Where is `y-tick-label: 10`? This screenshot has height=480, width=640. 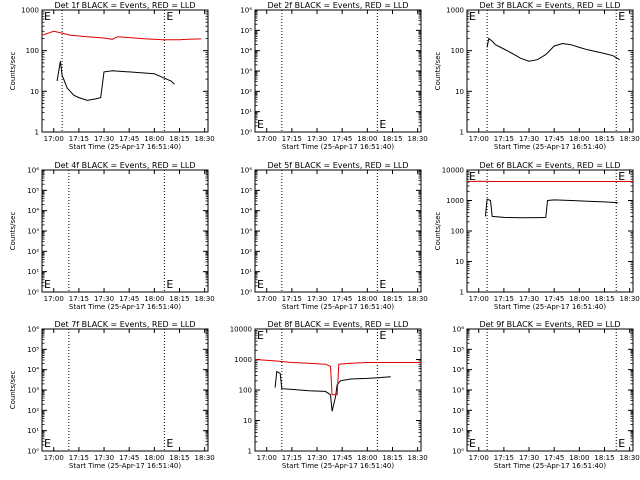 y-tick-label: 10 is located at coordinates (247, 421).